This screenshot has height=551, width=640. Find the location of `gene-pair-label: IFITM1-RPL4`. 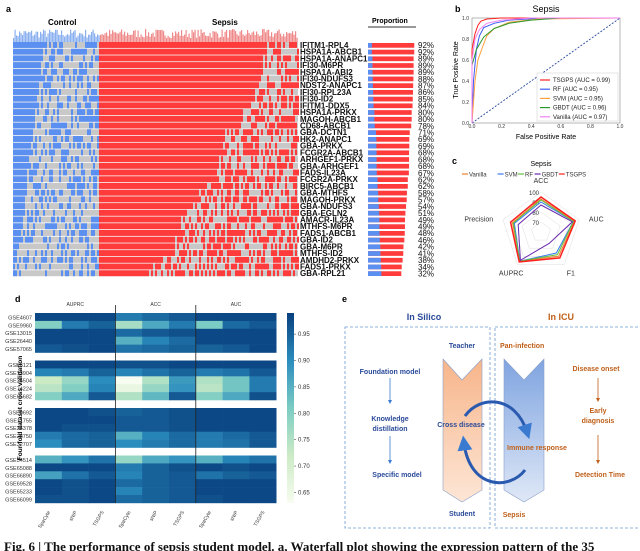

gene-pair-label: IFITM1-RPL4 is located at coordinates (324, 45).